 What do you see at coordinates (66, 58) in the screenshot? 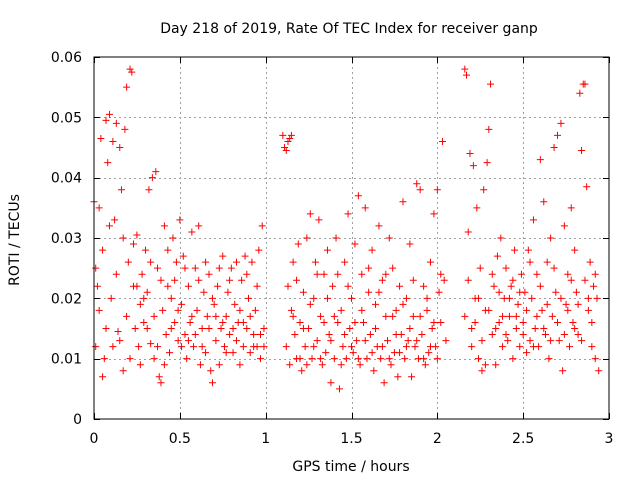
I see `y-tick-label: 0.06` at bounding box center [66, 58].